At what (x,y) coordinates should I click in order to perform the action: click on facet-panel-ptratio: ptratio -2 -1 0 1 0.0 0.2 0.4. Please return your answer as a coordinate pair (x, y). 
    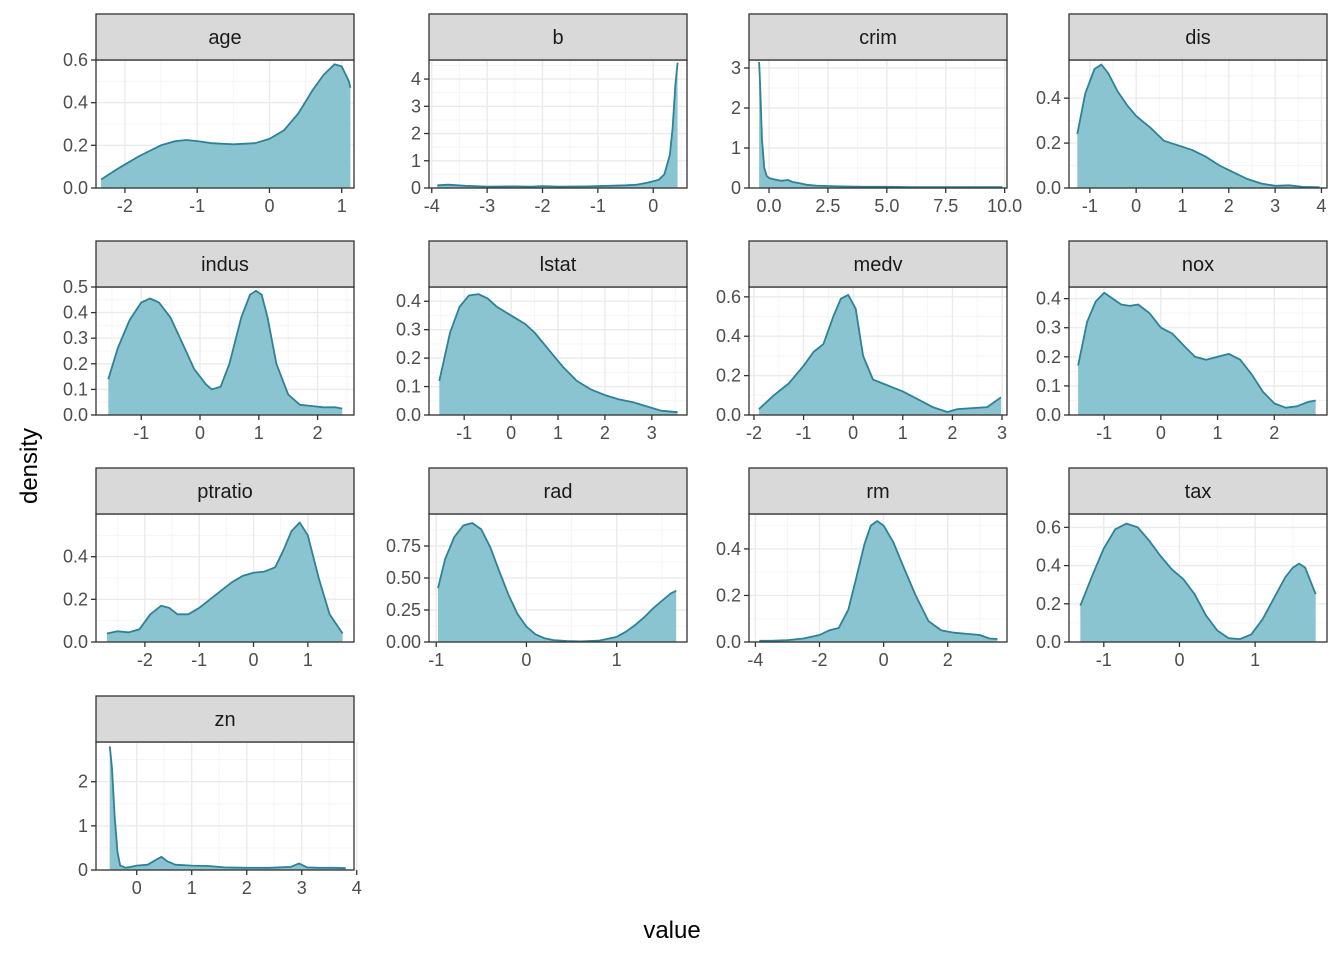
    Looking at the image, I should click on (209, 568).